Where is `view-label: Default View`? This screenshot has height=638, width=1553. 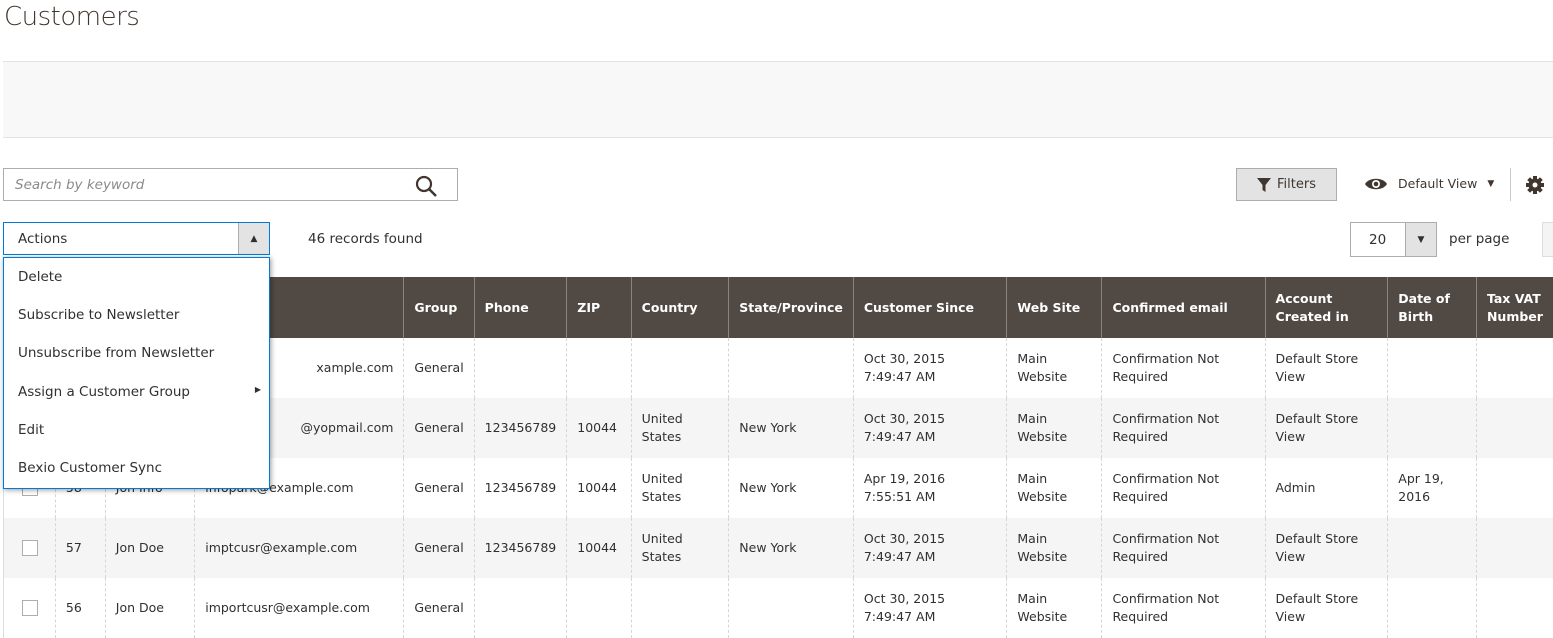
view-label: Default View is located at coordinates (1437, 183).